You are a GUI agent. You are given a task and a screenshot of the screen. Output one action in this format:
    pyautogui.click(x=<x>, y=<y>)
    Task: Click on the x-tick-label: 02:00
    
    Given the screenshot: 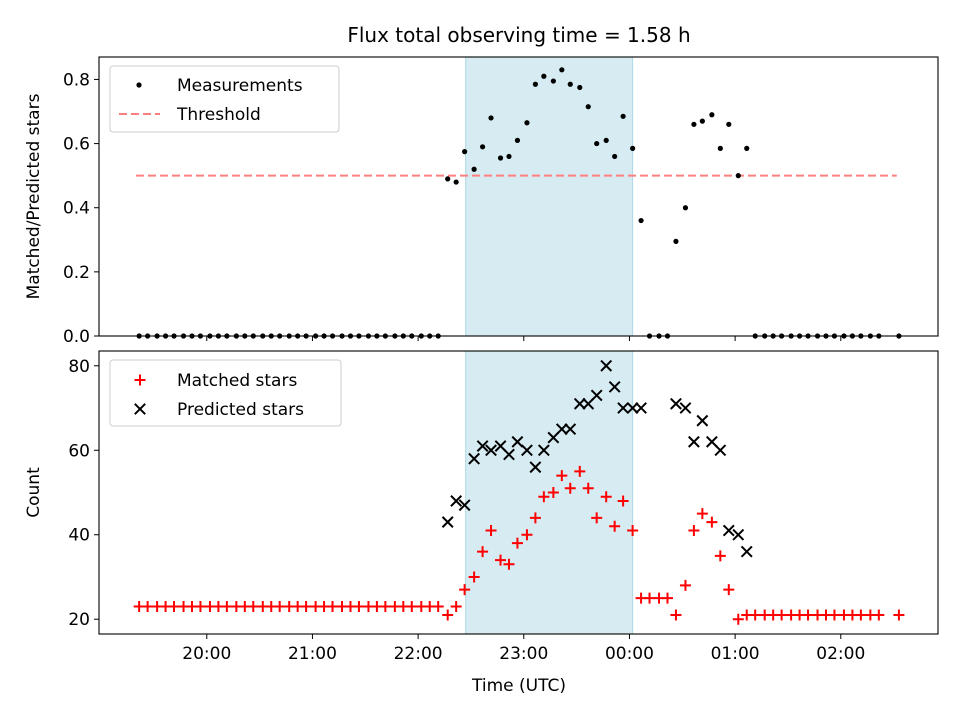 What is the action you would take?
    pyautogui.click(x=840, y=654)
    